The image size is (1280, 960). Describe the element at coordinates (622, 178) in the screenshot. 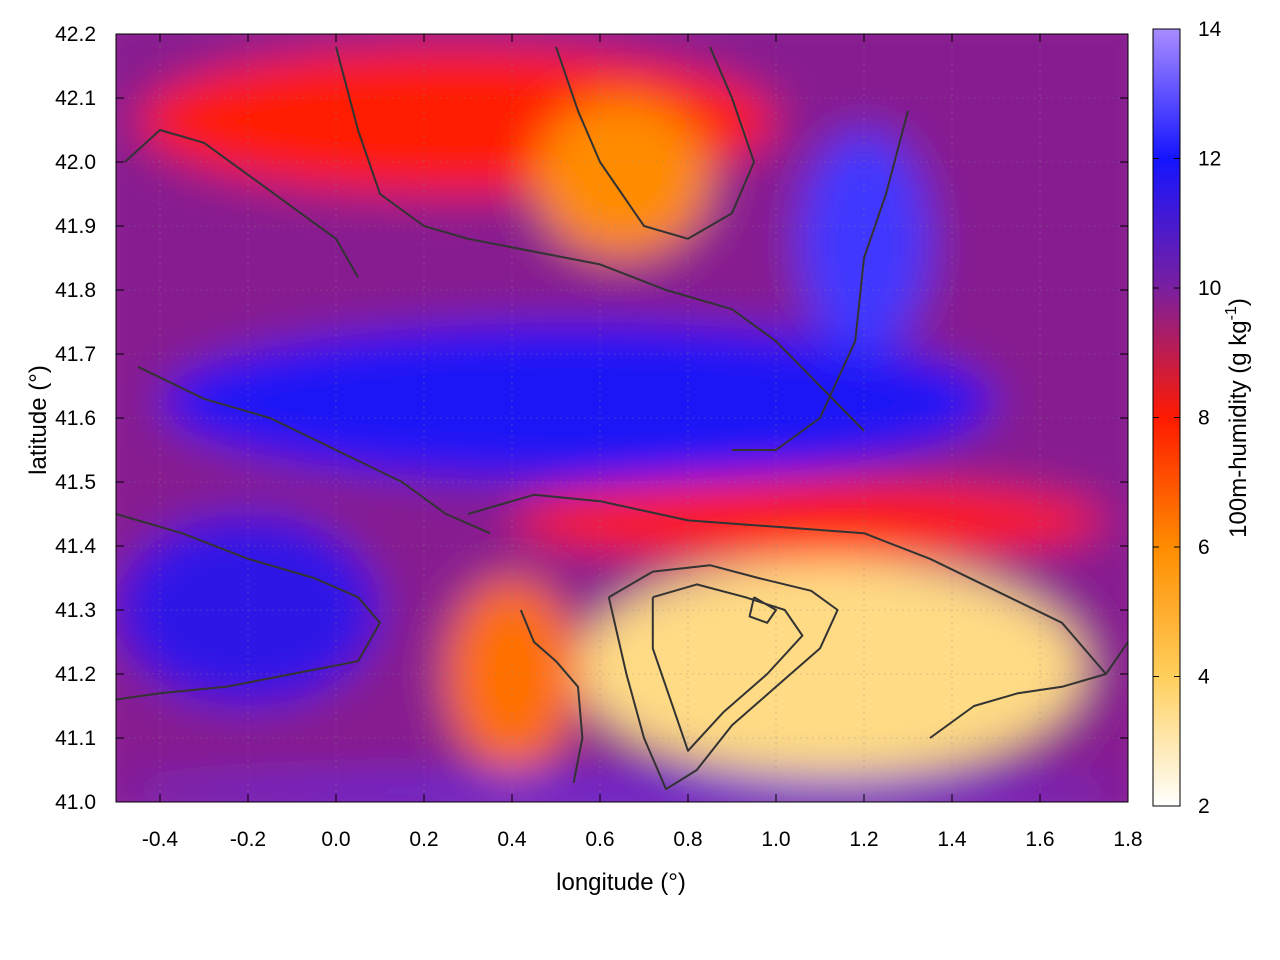

I see `field-region-northeast-dry` at that location.